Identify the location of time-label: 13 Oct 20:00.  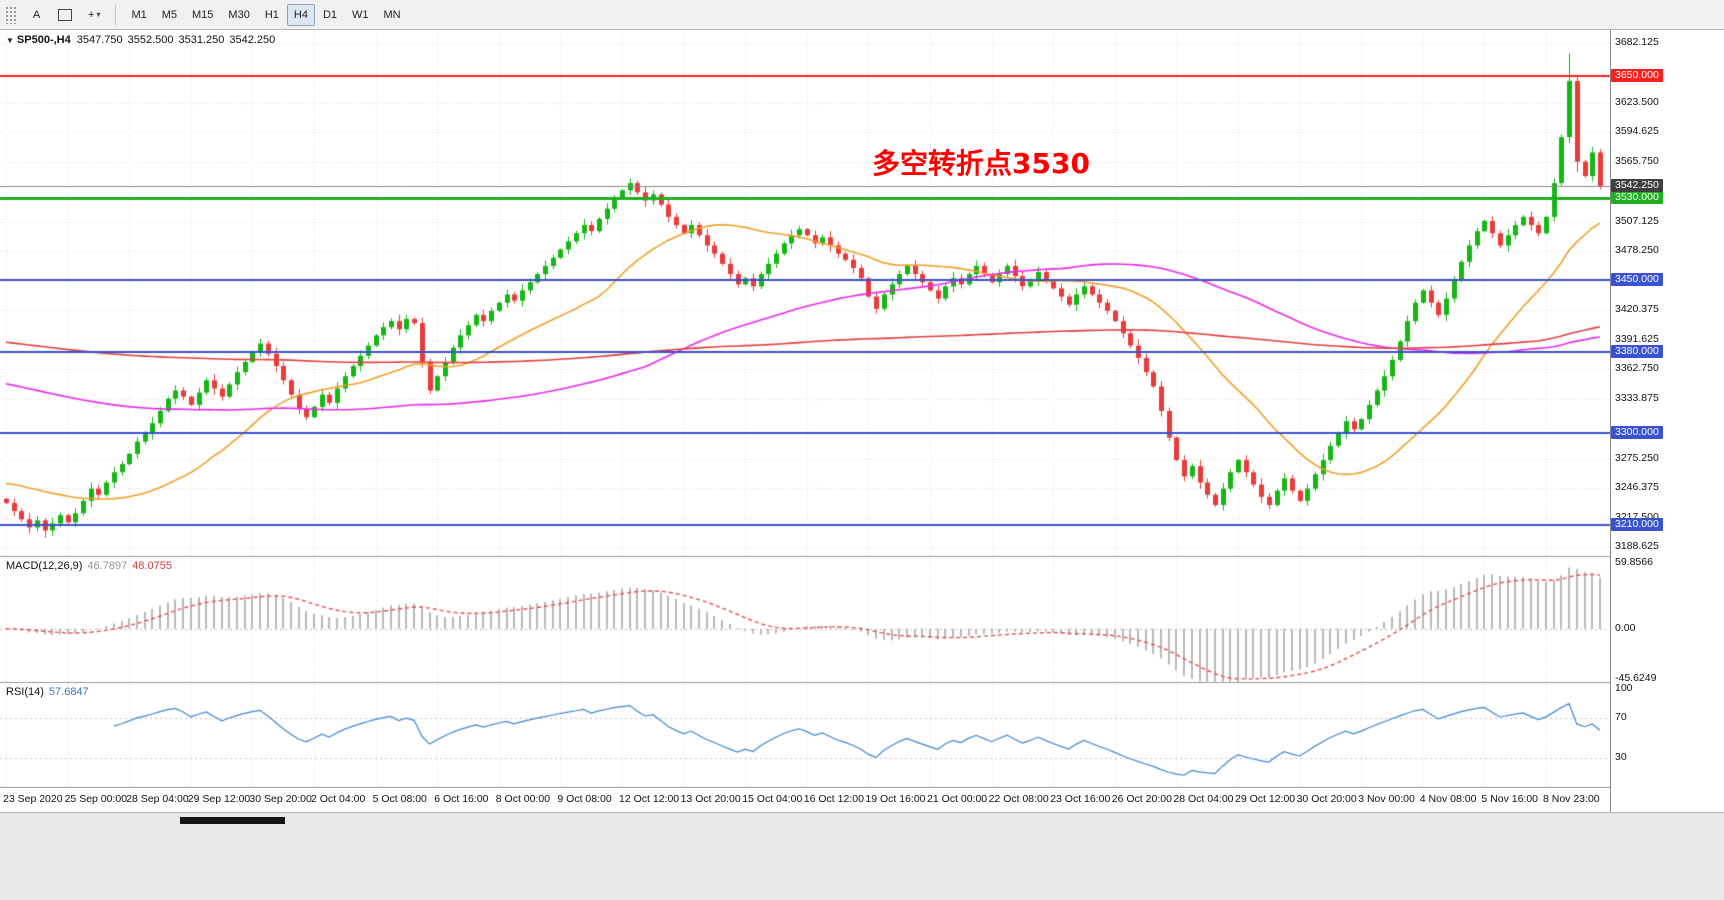
(710, 799).